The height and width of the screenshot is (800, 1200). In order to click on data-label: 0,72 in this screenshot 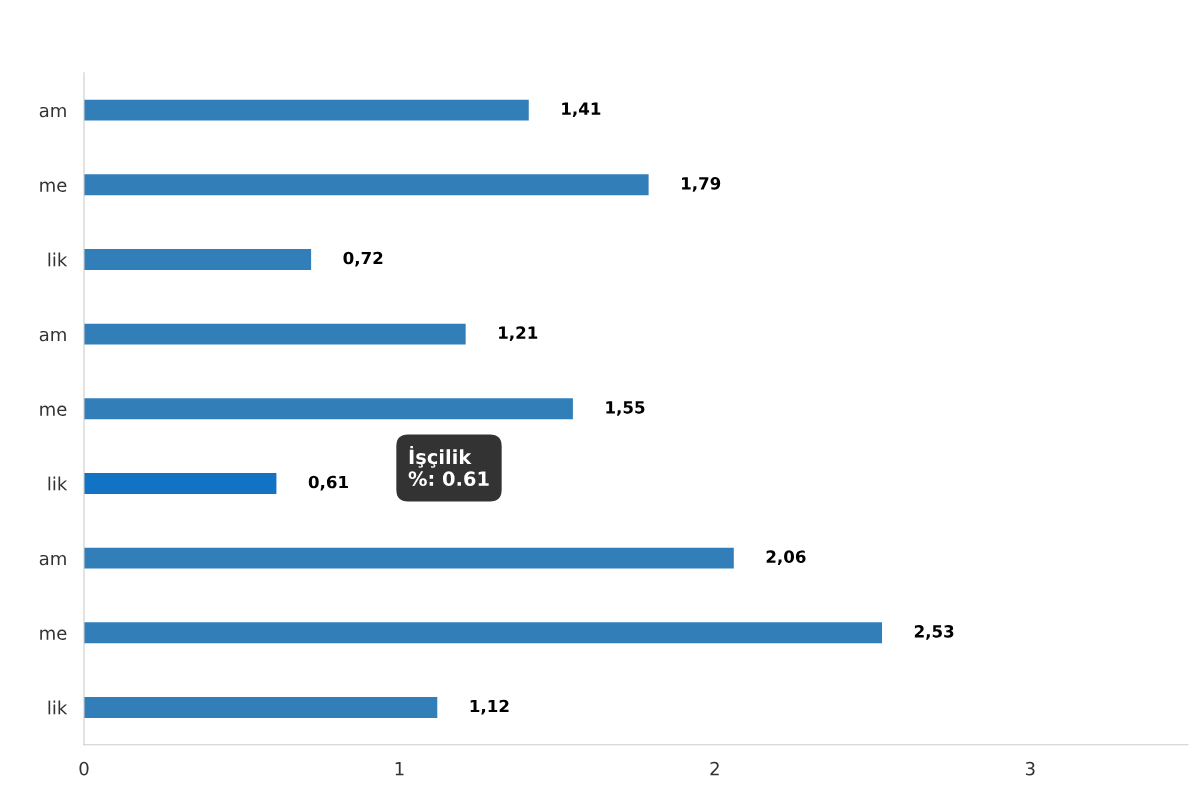, I will do `click(363, 259)`.